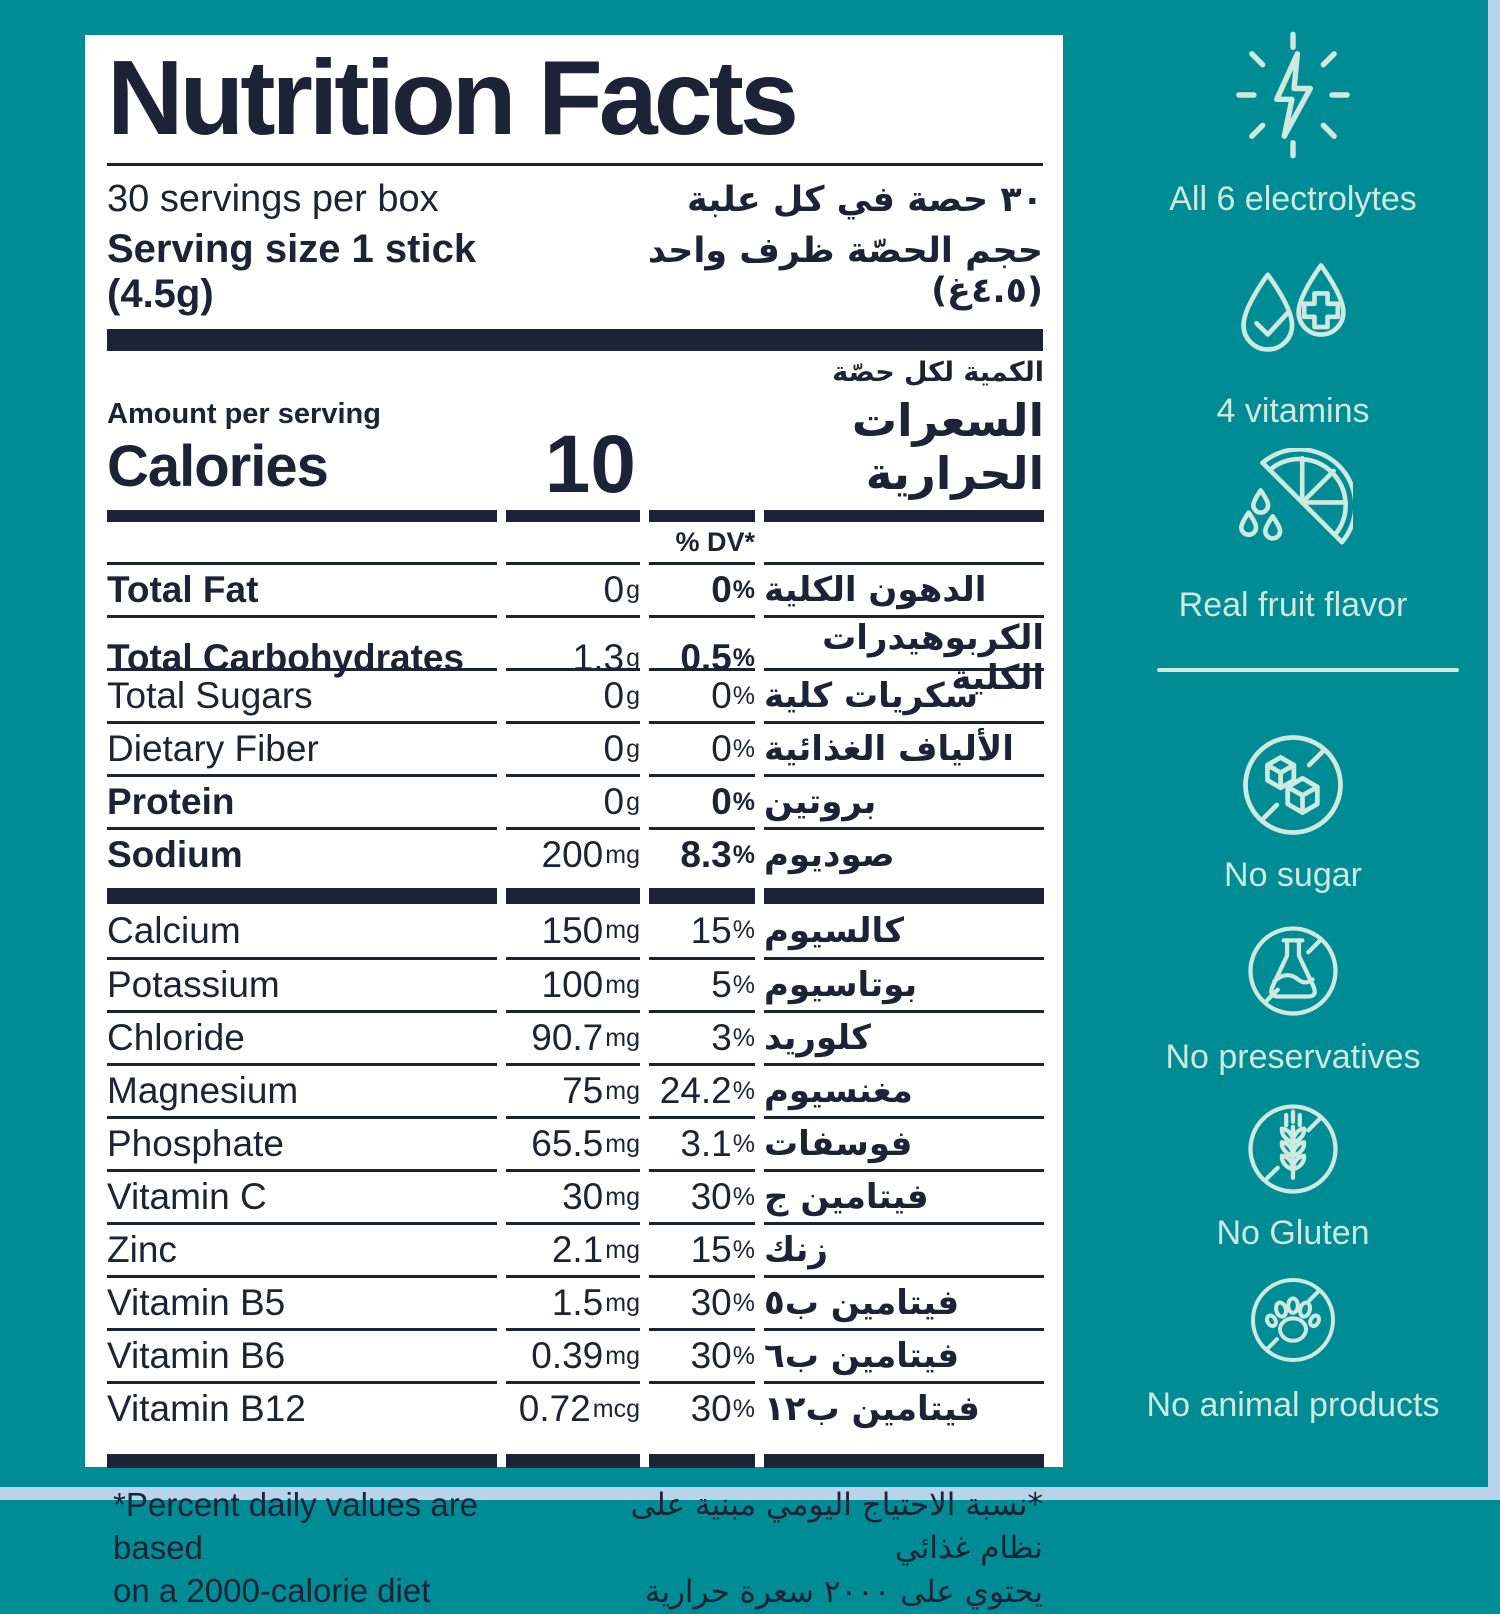 The height and width of the screenshot is (1614, 1500). Describe the element at coordinates (1293, 1405) in the screenshot. I see `badge-label: No animal products` at that location.